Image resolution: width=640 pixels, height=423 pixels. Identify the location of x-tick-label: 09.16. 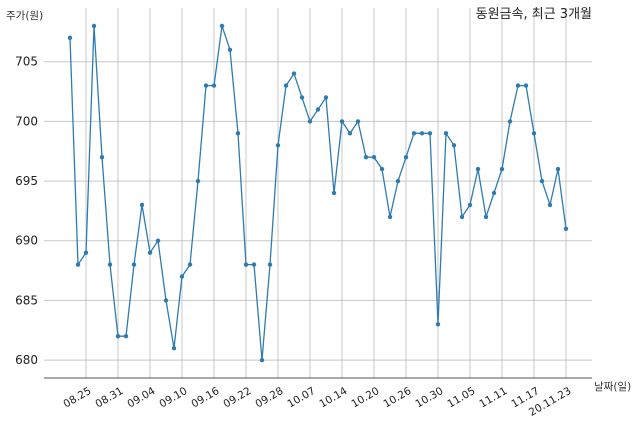
(205, 398).